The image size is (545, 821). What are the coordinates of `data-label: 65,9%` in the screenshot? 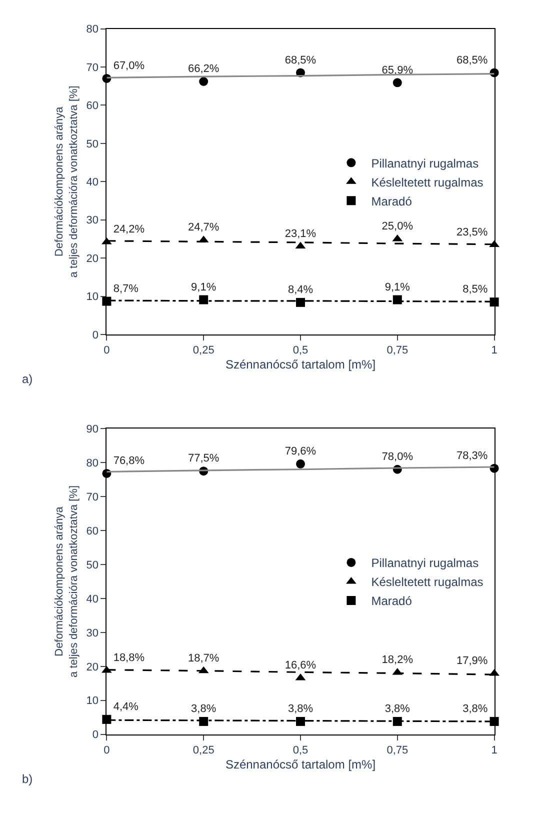 It's located at (398, 70).